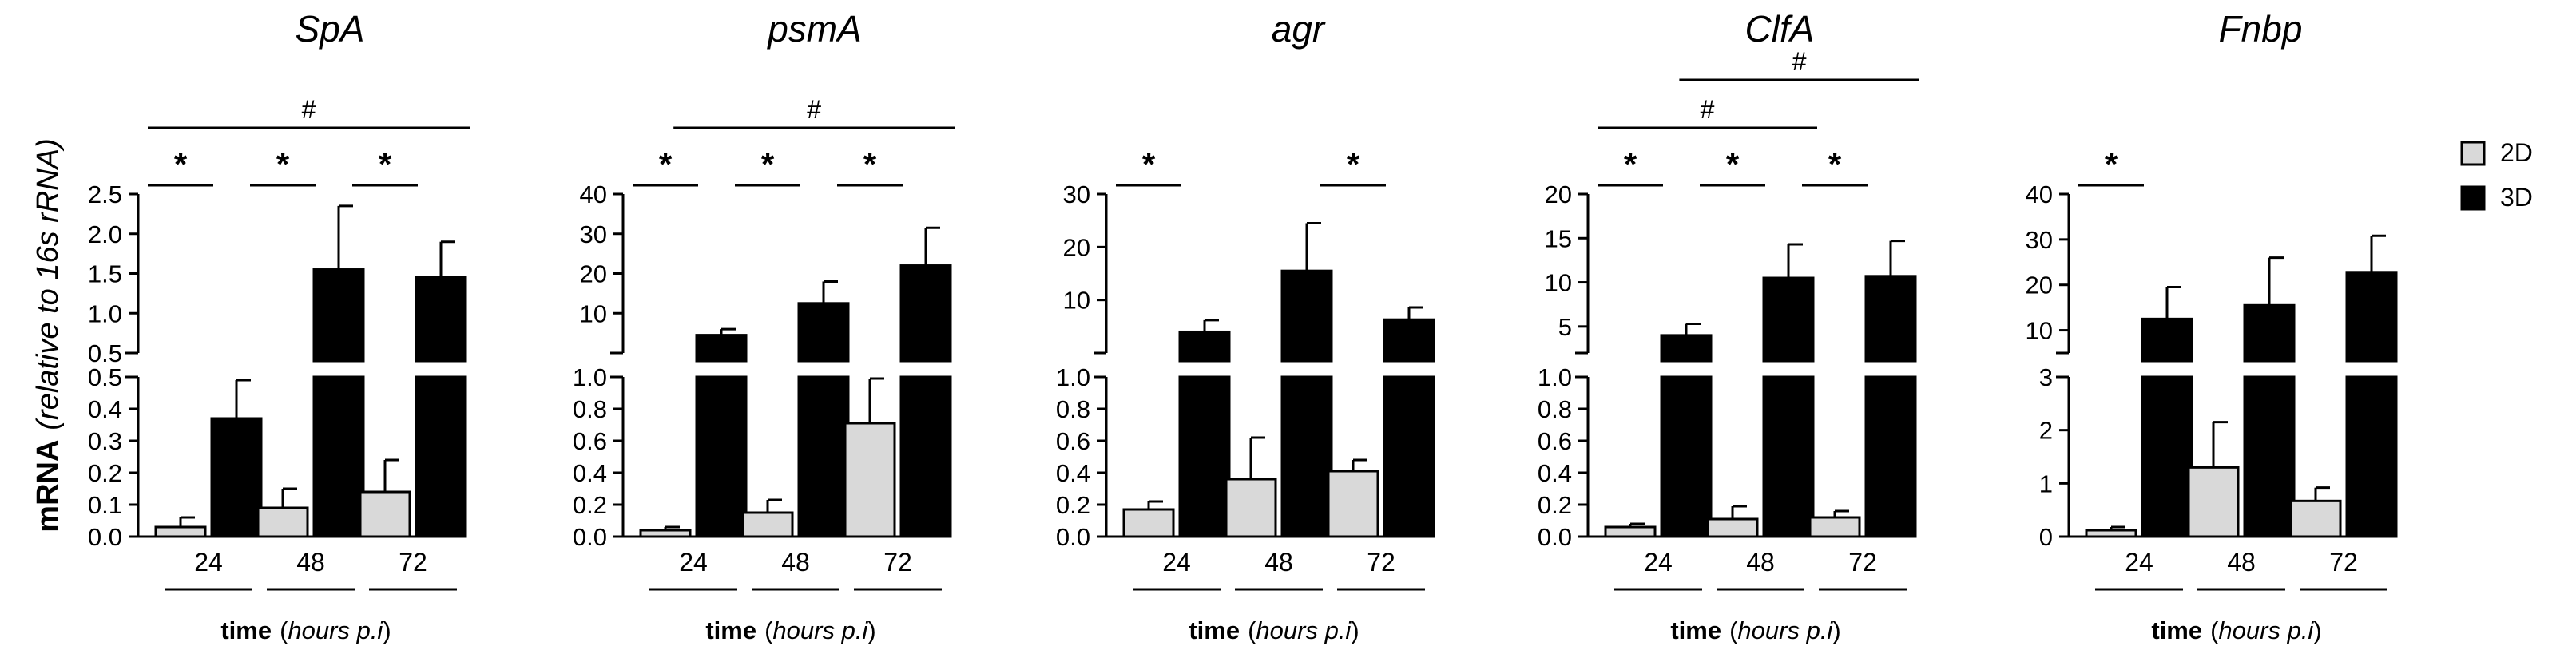 Image resolution: width=2576 pixels, height=662 pixels. I want to click on panel-Fnbp: Fnbp 0 1 2 3 10 20 30 40 24 48 72 time (hours p.i) *, so click(2212, 326).